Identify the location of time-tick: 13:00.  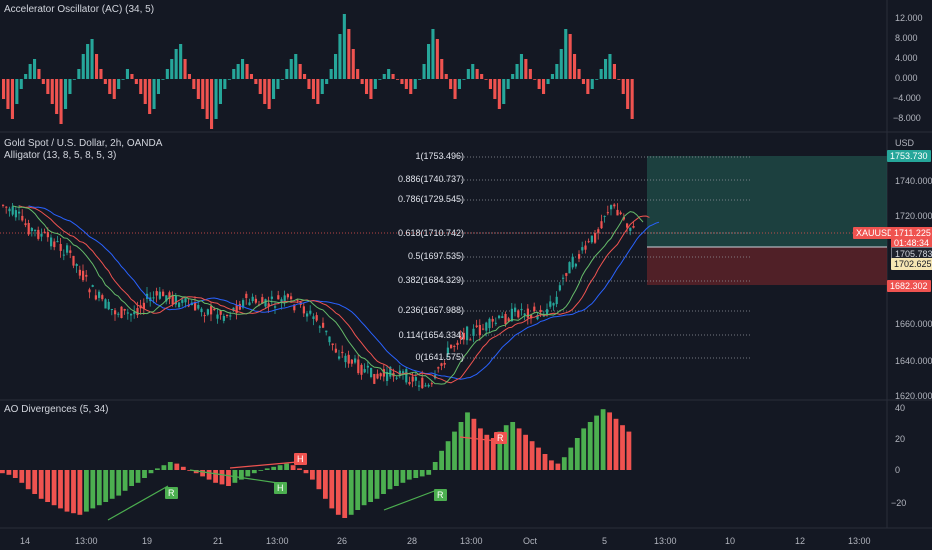
(471, 541).